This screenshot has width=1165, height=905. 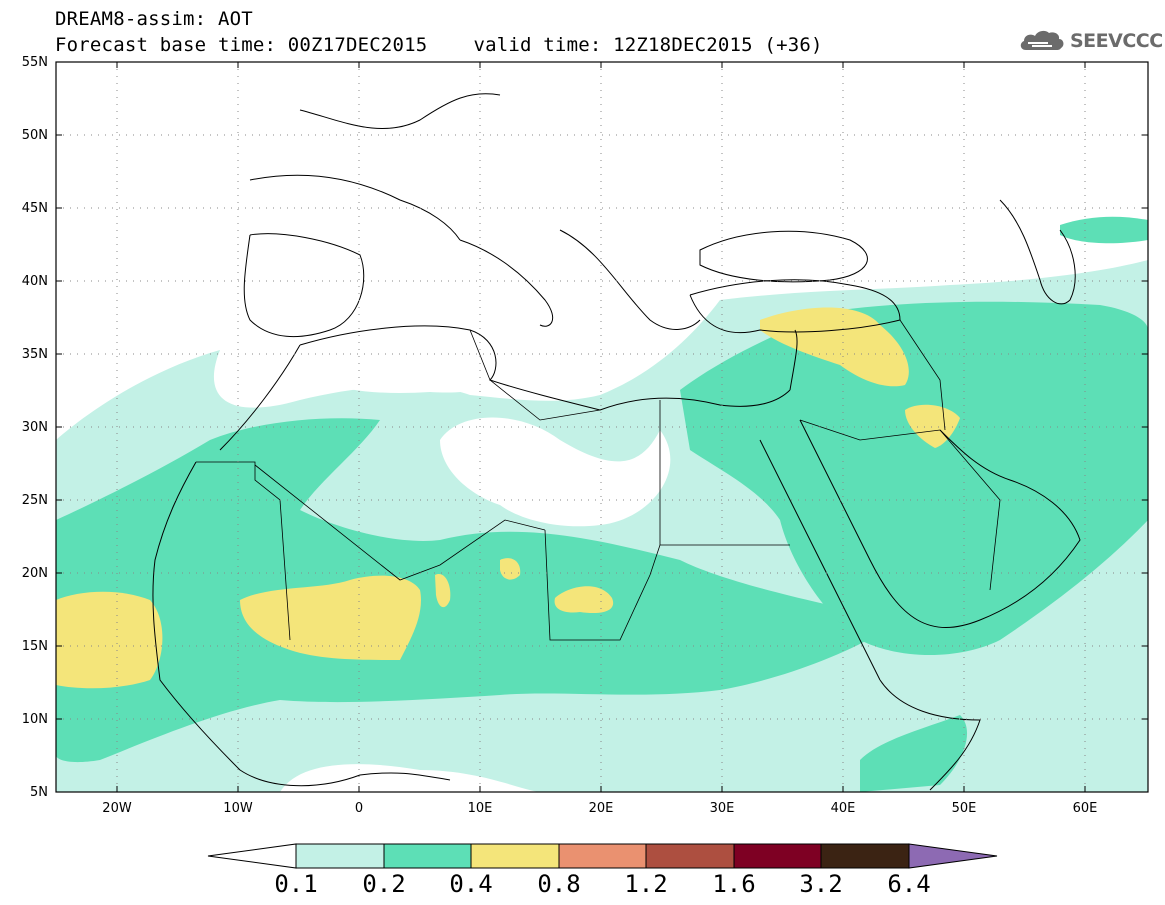 What do you see at coordinates (834, 347) in the screenshot?
I see `aot-band-0.4-0.8-syria-iraq` at bounding box center [834, 347].